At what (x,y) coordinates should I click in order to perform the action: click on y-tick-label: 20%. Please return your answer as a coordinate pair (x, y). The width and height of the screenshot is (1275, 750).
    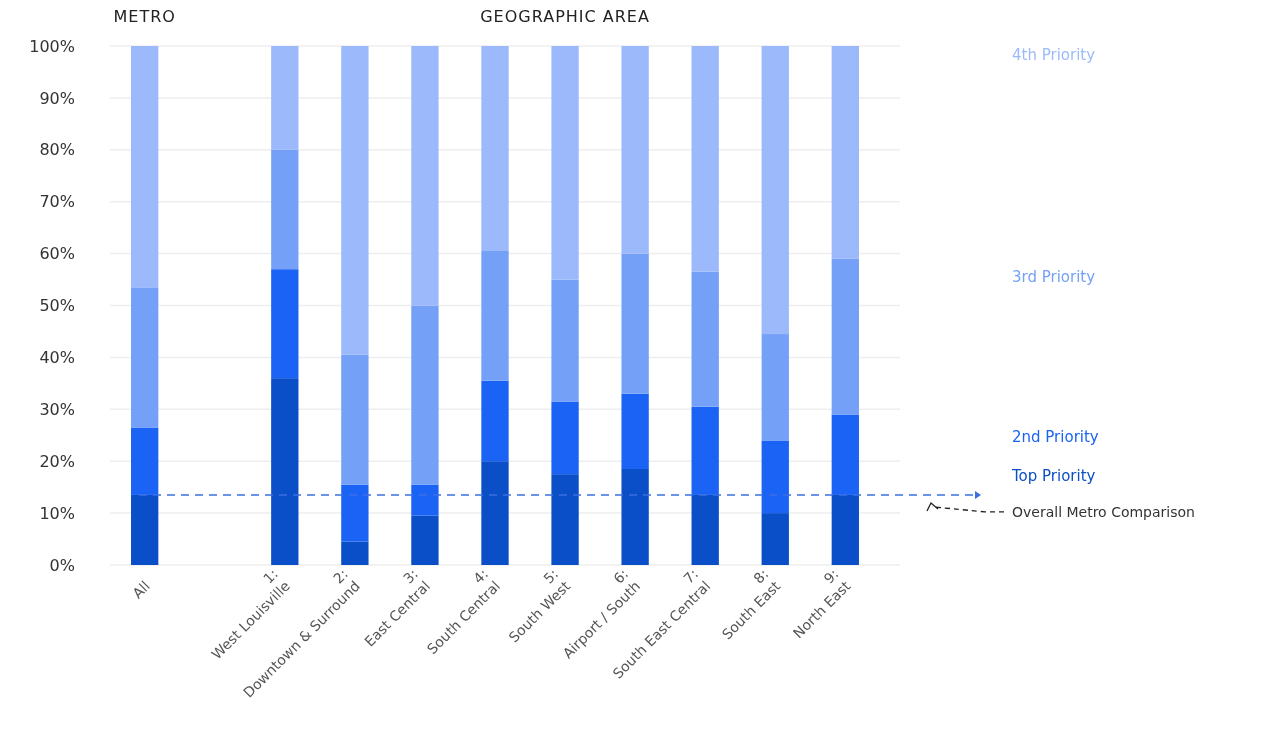
    Looking at the image, I should click on (57, 461).